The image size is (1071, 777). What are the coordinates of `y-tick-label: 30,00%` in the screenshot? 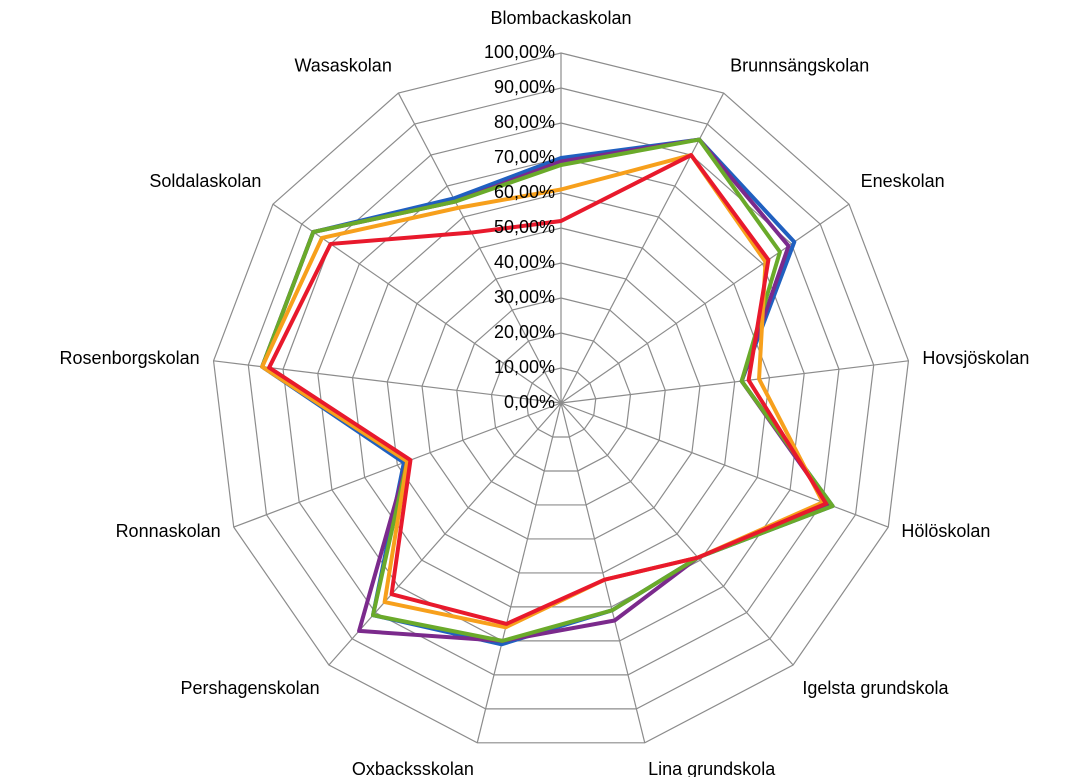 It's located at (524, 297).